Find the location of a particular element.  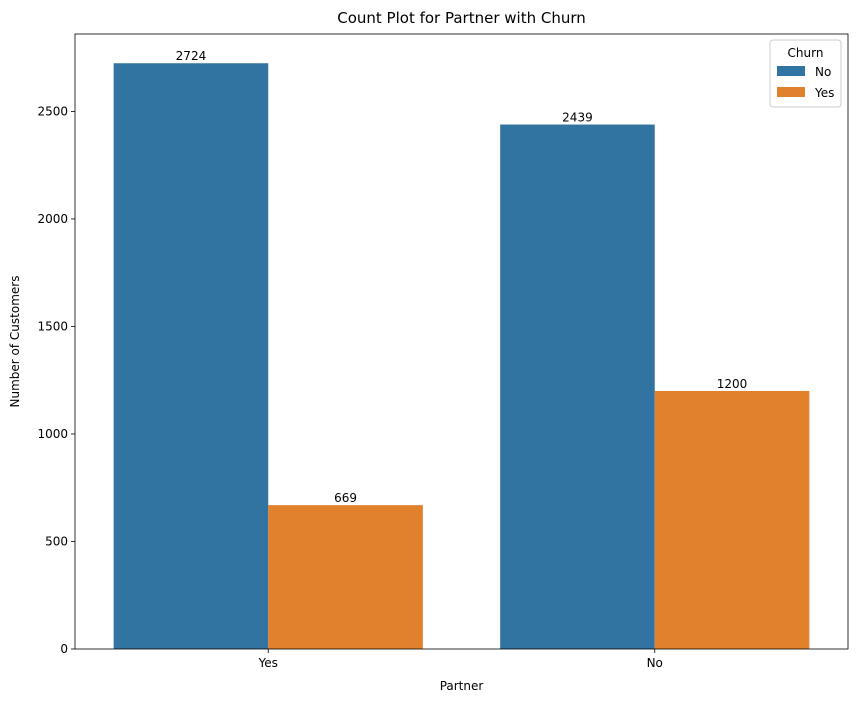

chart-title: Count Plot for Partner with Churn is located at coordinates (461, 18).